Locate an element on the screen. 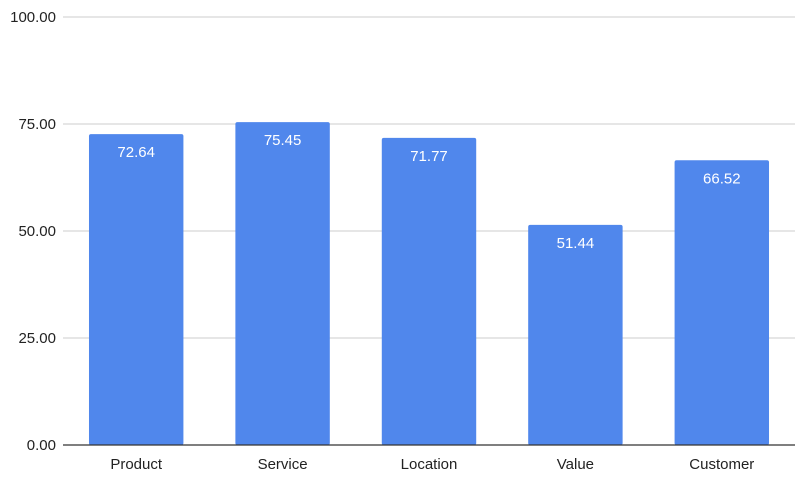 The width and height of the screenshot is (800, 479). bar-service is located at coordinates (282, 283).